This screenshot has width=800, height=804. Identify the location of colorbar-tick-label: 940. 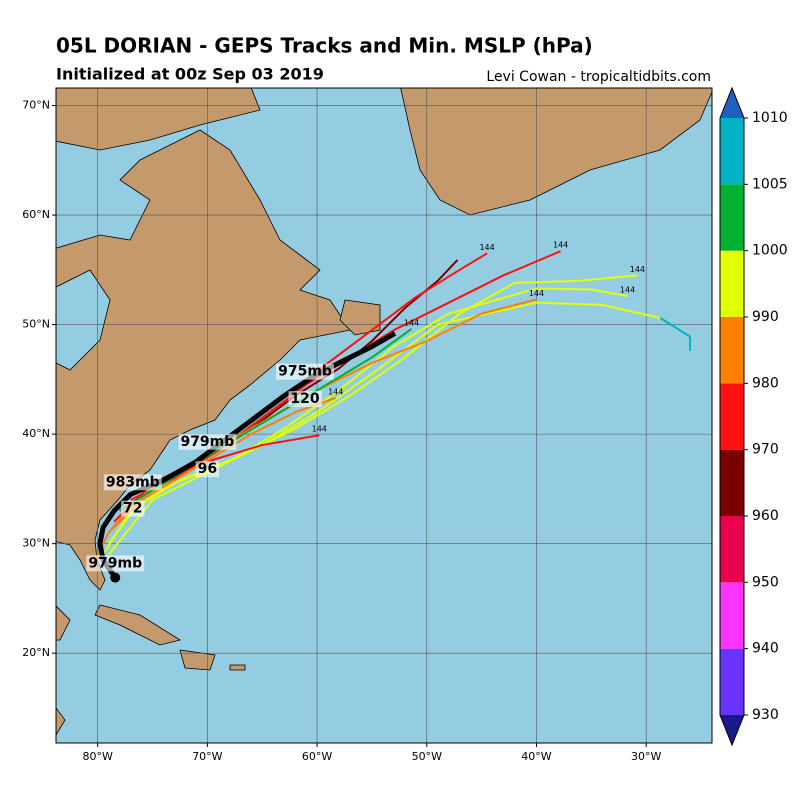
(765, 649).